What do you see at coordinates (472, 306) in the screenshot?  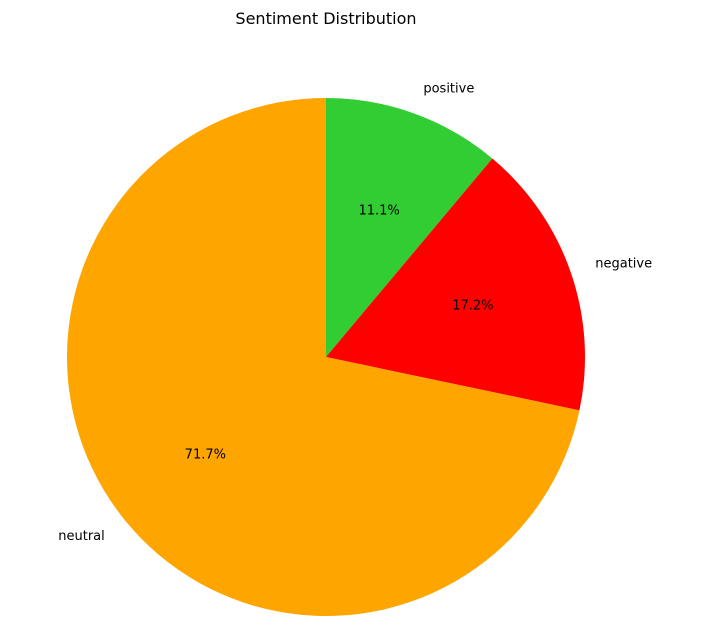 I see `slice-pct-negative: 17.2%` at bounding box center [472, 306].